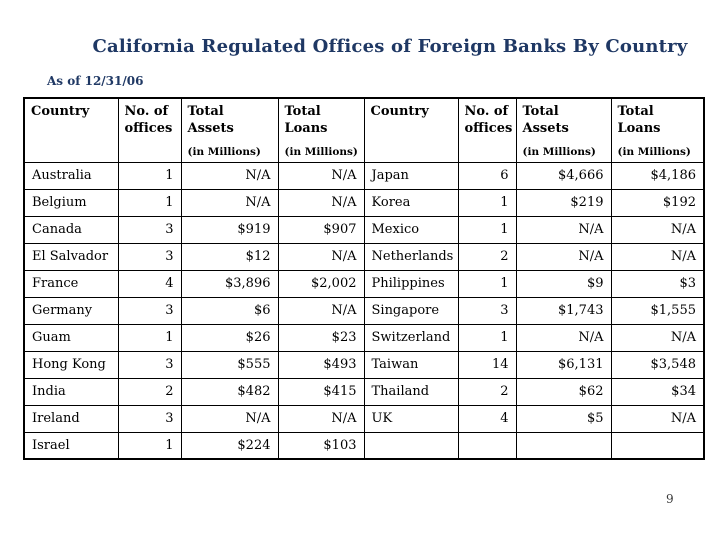 The width and height of the screenshot is (720, 540). Describe the element at coordinates (321, 229) in the screenshot. I see `loans-cell-left: $907` at that location.